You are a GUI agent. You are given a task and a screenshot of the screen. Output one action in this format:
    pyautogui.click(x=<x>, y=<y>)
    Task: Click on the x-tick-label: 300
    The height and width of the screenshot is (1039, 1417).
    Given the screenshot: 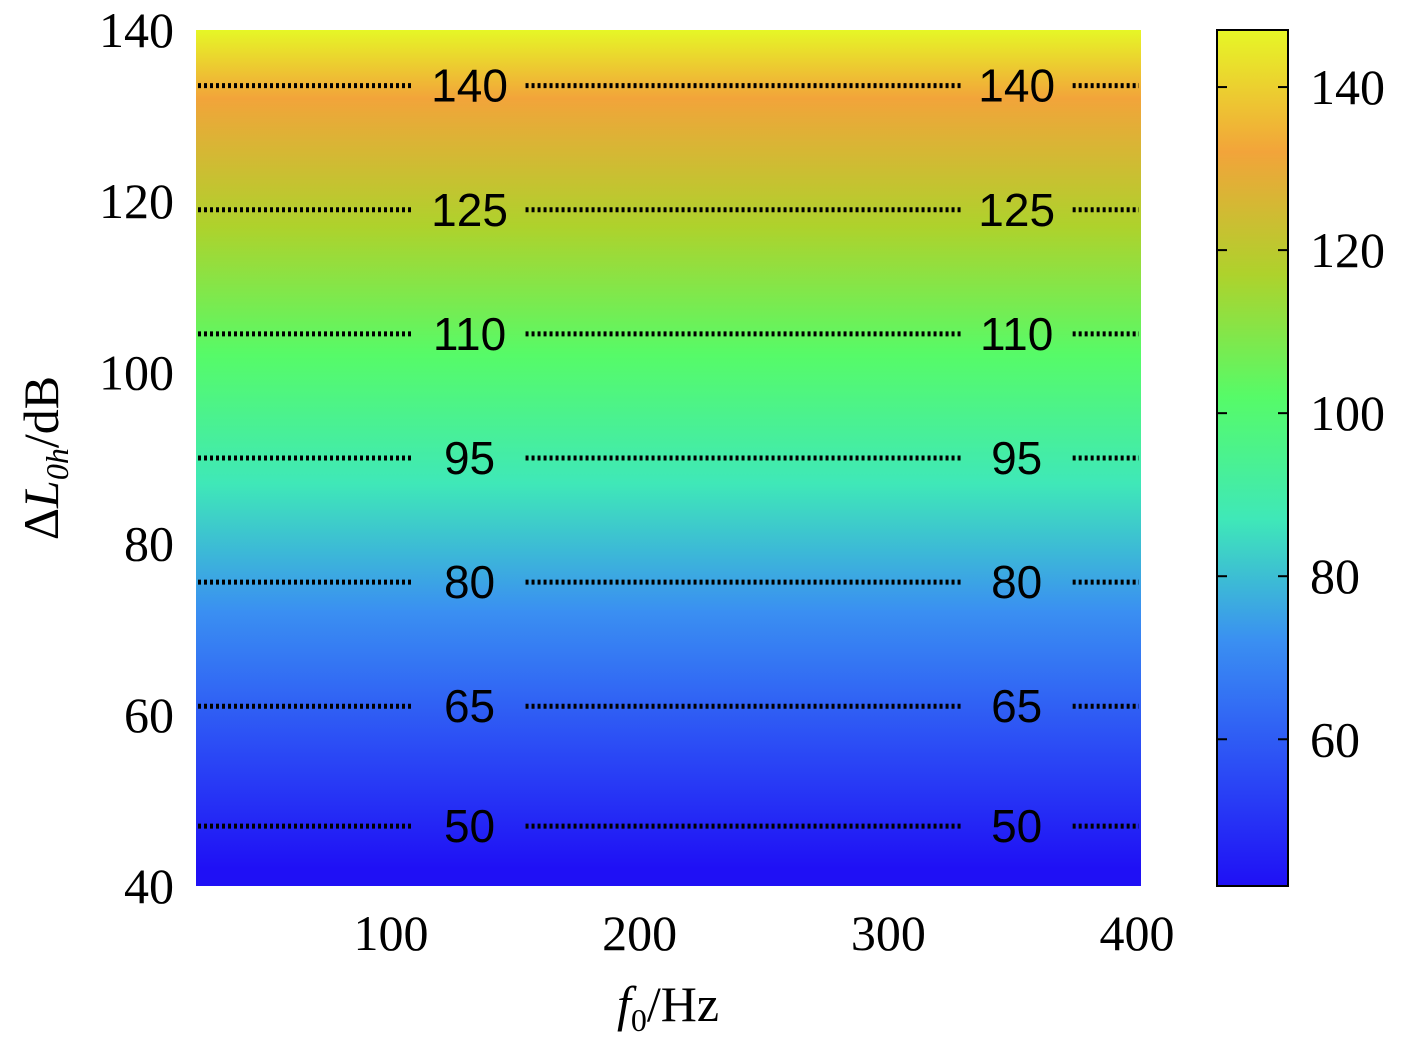 What is the action you would take?
    pyautogui.click(x=888, y=933)
    